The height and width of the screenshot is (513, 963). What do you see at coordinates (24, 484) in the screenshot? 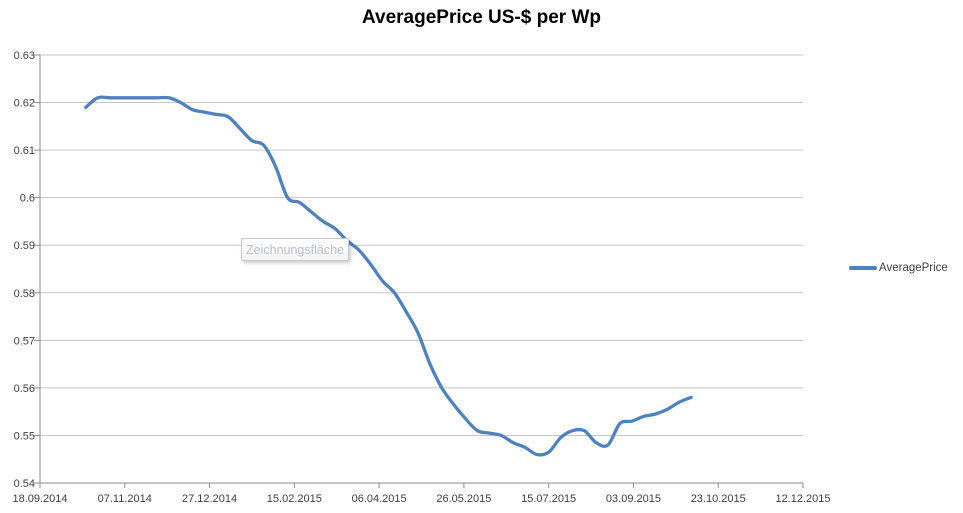
I see `y-tick-label: 0.54` at bounding box center [24, 484].